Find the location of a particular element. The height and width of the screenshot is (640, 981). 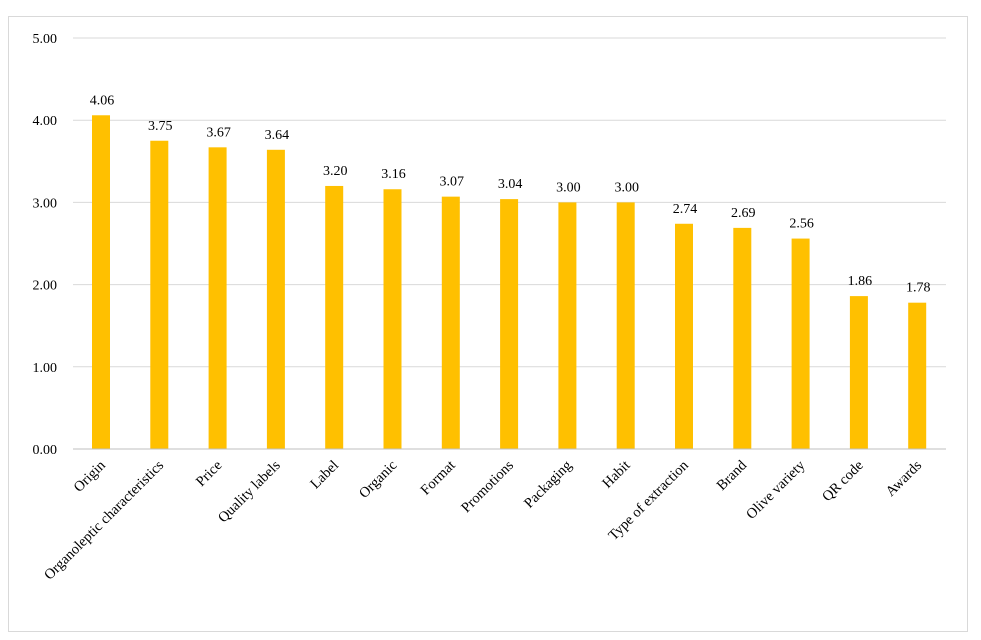

data-label: 1.78 is located at coordinates (918, 288).